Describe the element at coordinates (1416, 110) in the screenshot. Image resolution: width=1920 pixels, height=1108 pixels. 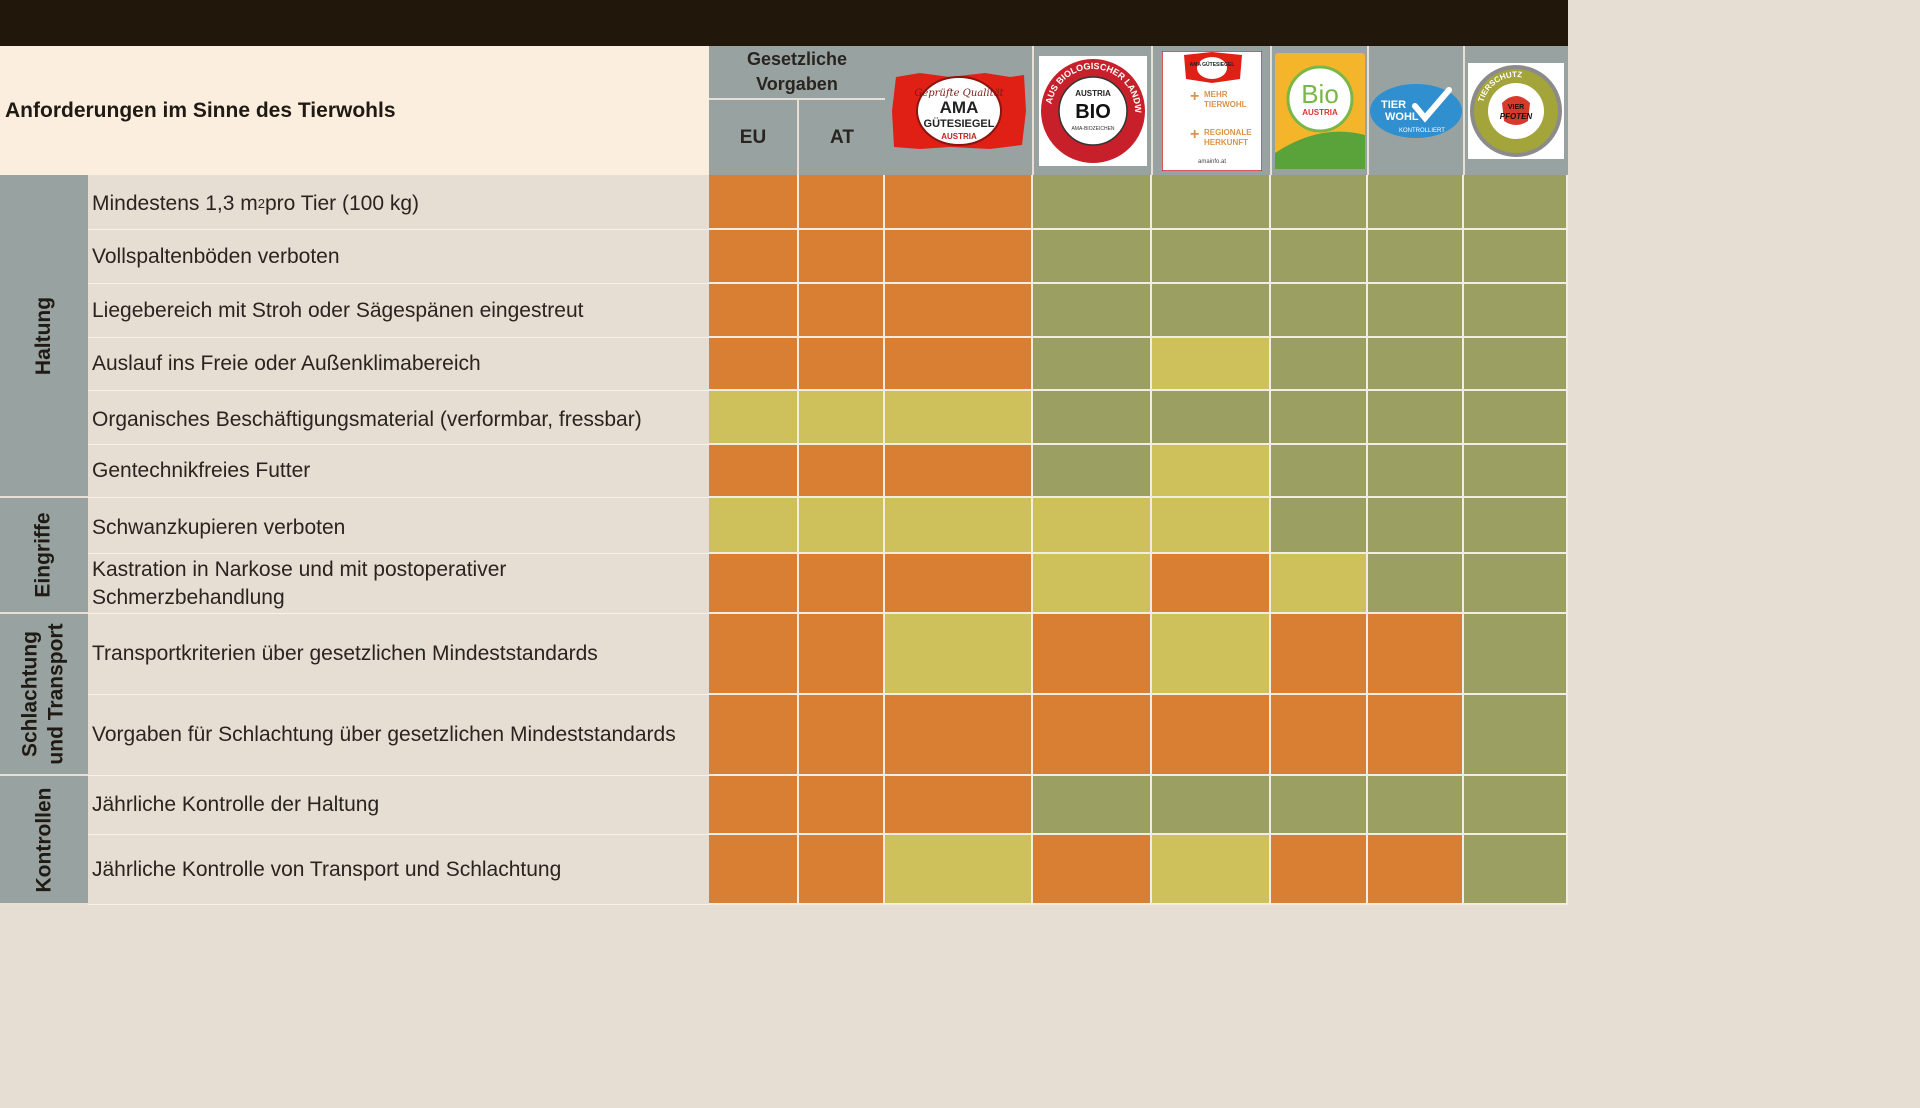
I see `tierwohl-kontrolliert-logo: TIER WOHL KONTROLLIERT` at that location.